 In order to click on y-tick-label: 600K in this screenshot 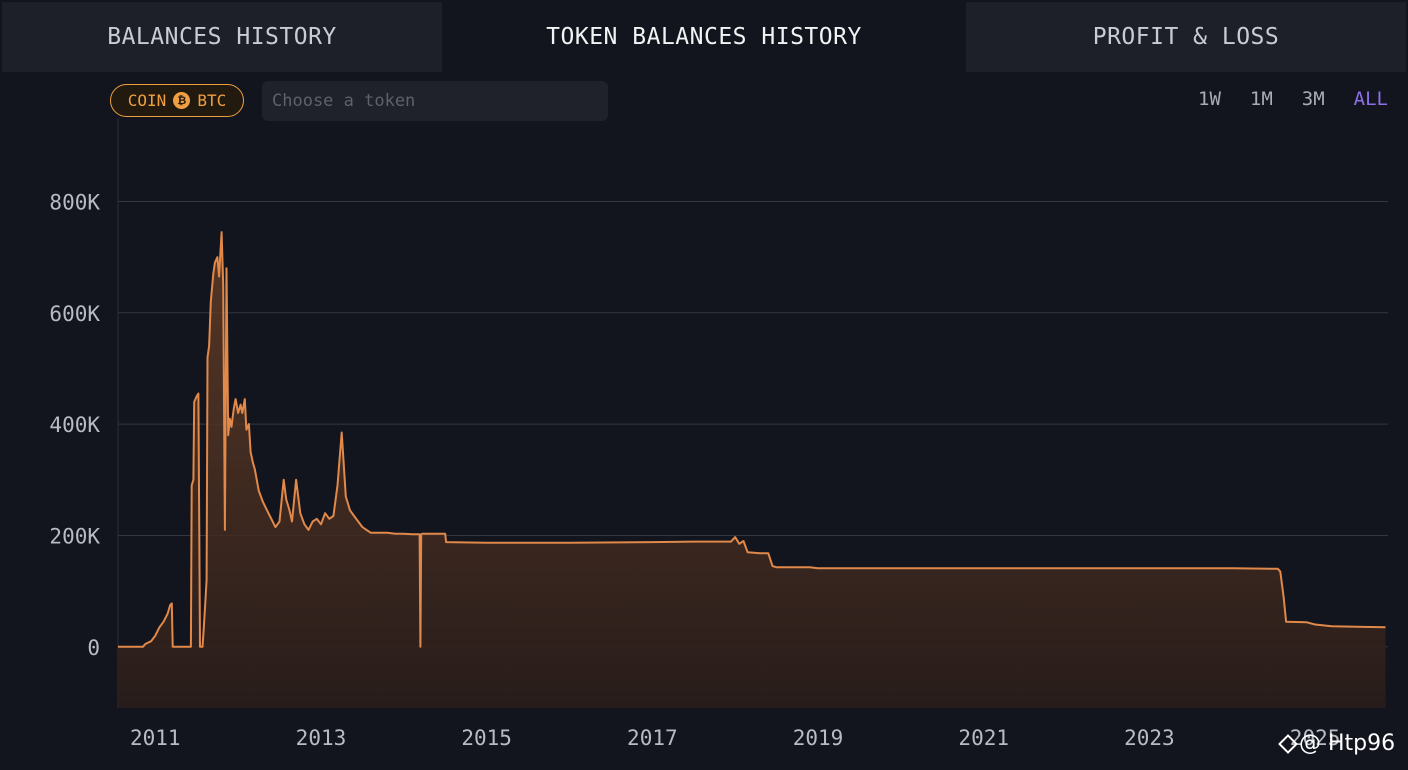, I will do `click(74, 314)`.